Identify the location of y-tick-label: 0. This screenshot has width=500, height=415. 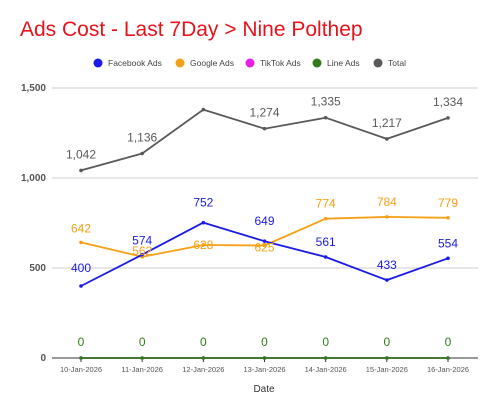
(43, 358).